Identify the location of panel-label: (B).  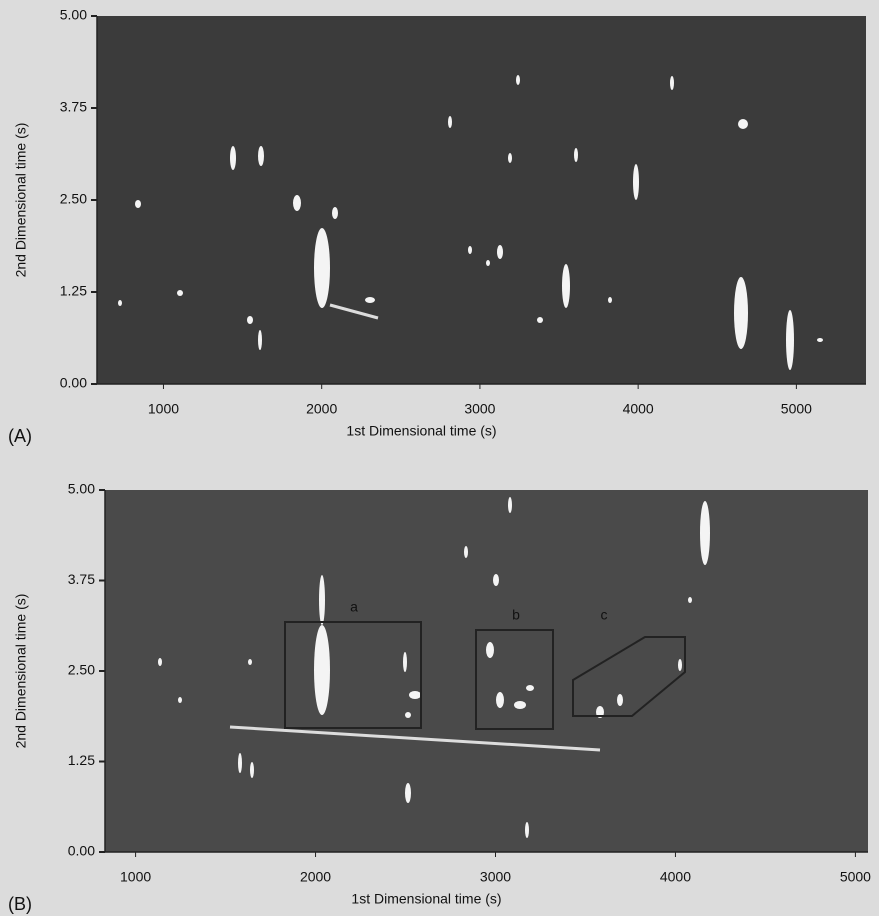
(20, 904).